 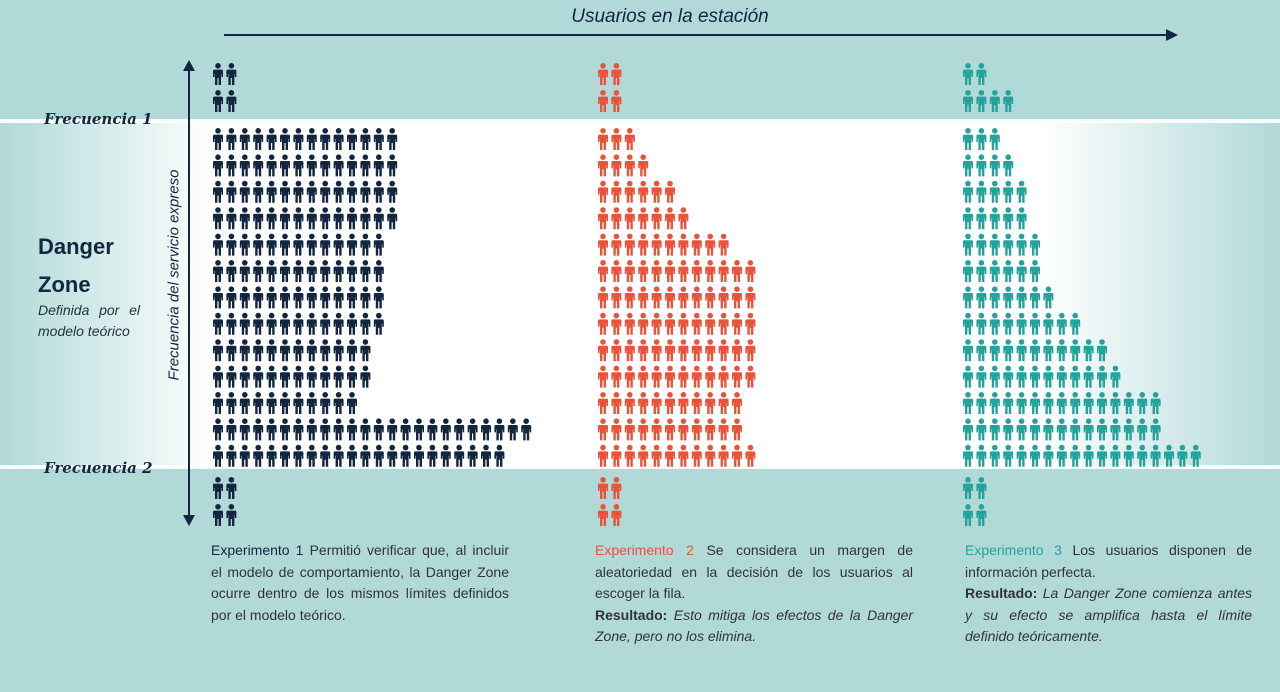 I want to click on experiment-3-bottom-person, so click(x=968, y=488).